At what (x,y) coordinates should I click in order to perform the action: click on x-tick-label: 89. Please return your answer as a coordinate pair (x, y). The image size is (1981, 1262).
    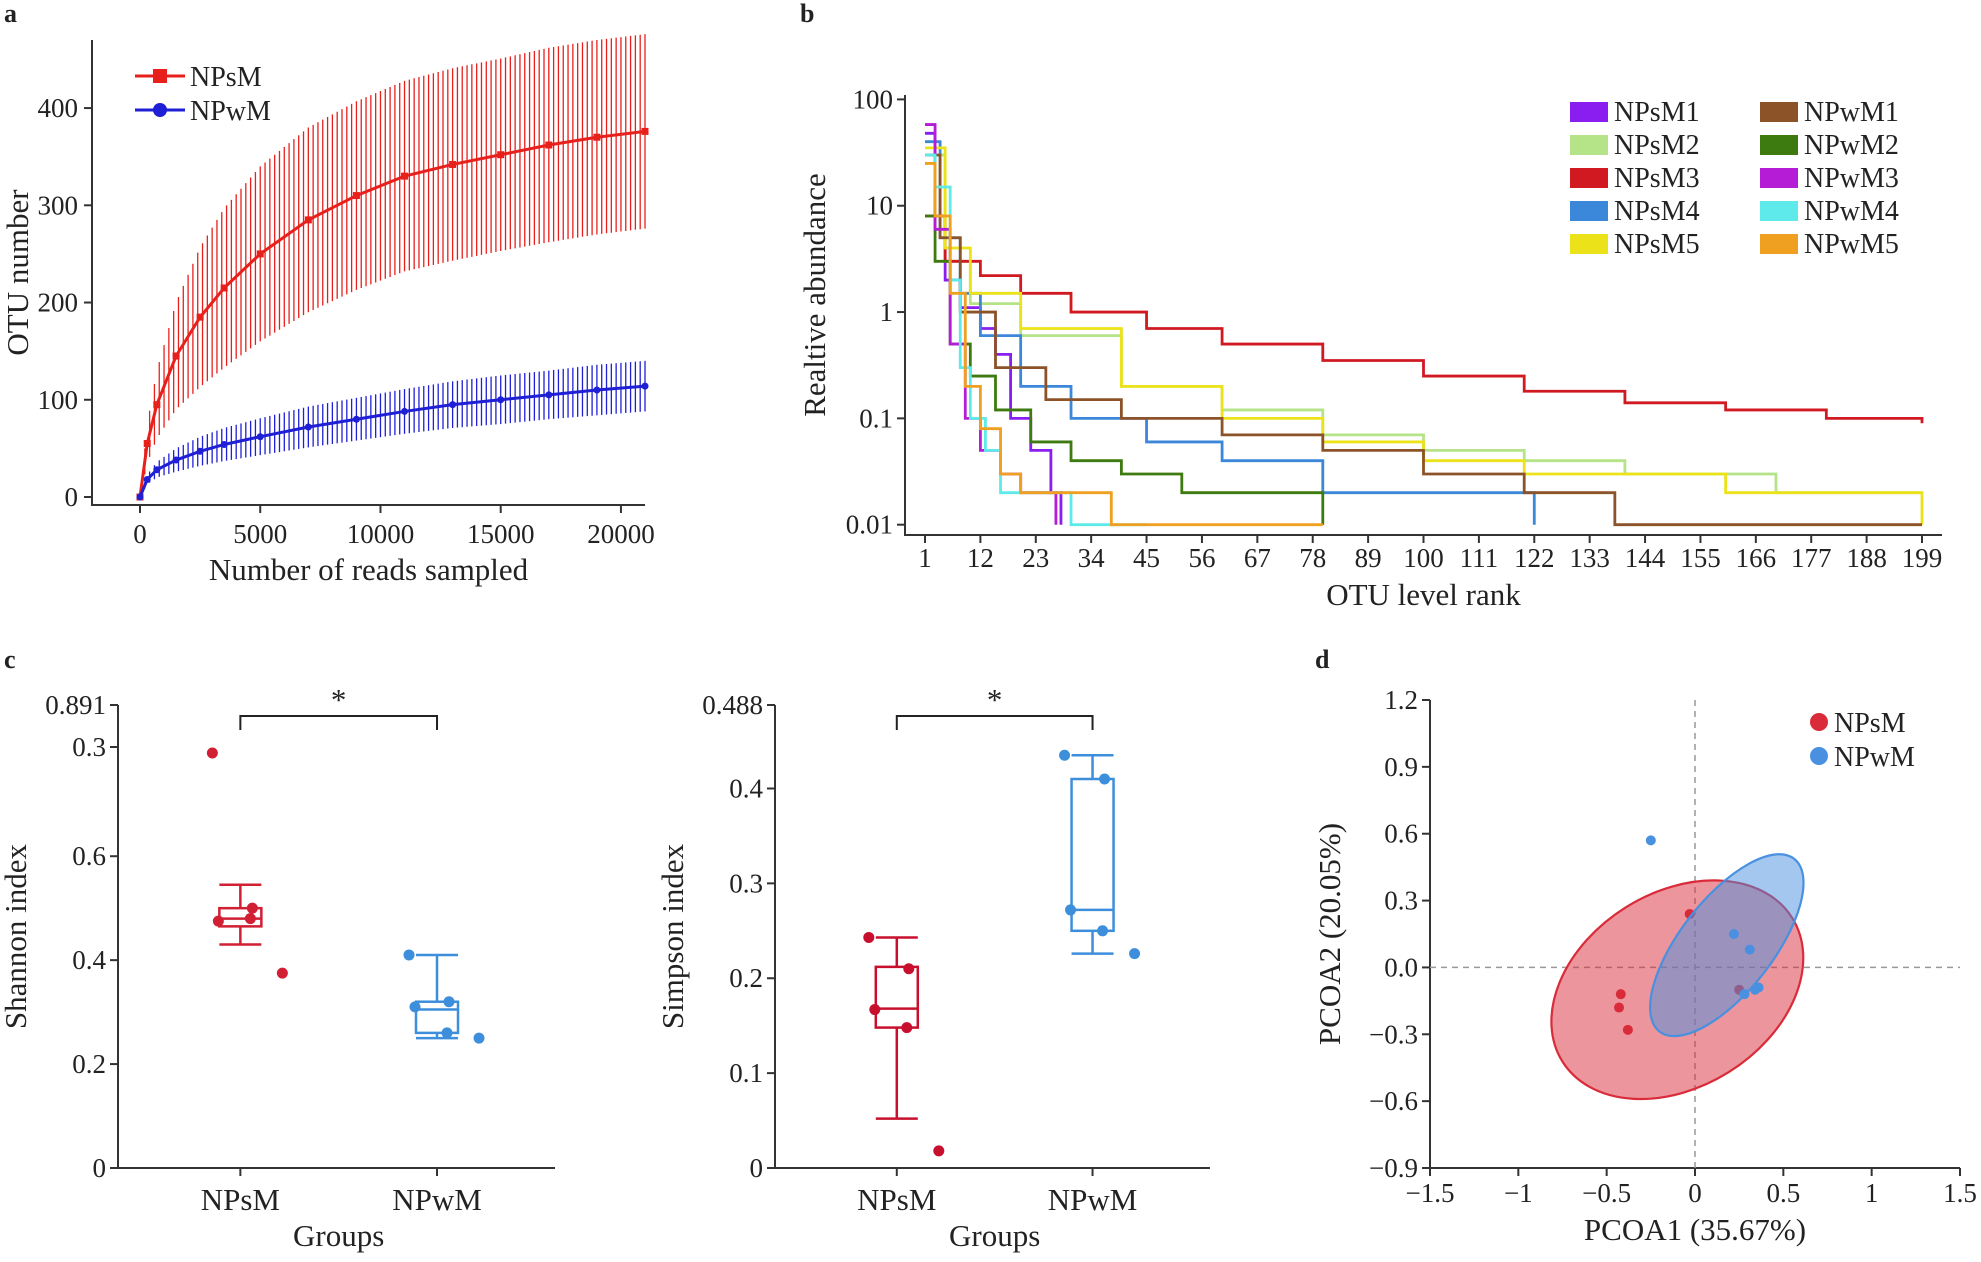
    Looking at the image, I should click on (1368, 558).